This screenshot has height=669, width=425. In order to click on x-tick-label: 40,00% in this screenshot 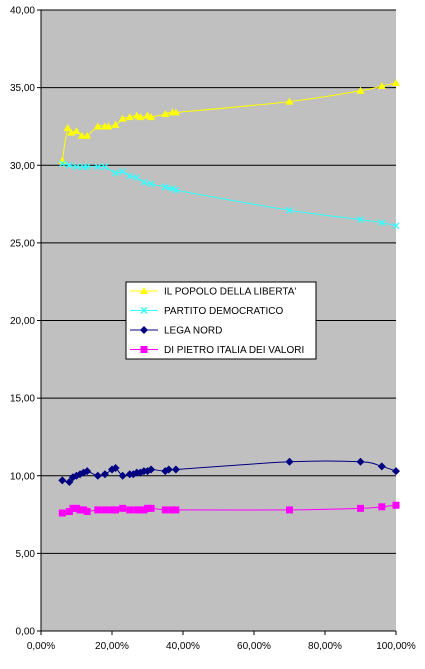, I will do `click(183, 646)`.